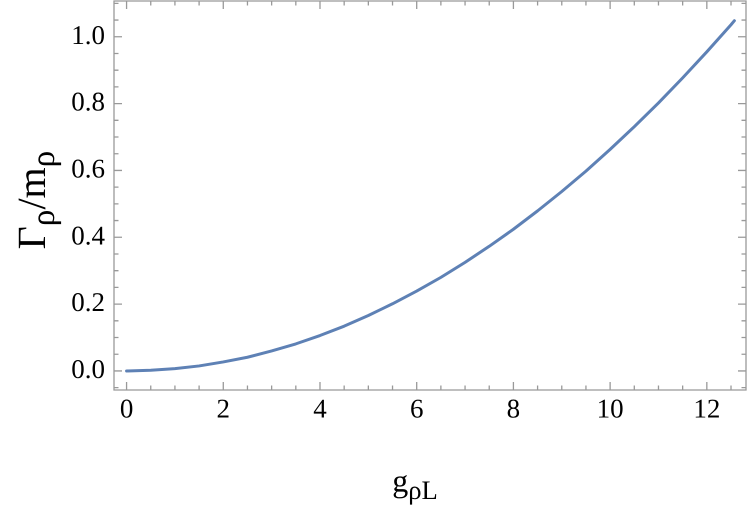 The width and height of the screenshot is (750, 507). I want to click on x-tick-label: 6, so click(417, 408).